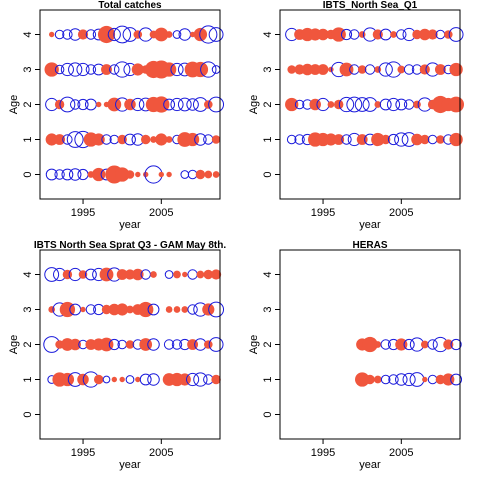 The height and width of the screenshot is (480, 480). Describe the element at coordinates (130, 5) in the screenshot. I see `panel-title: Total catches` at that location.